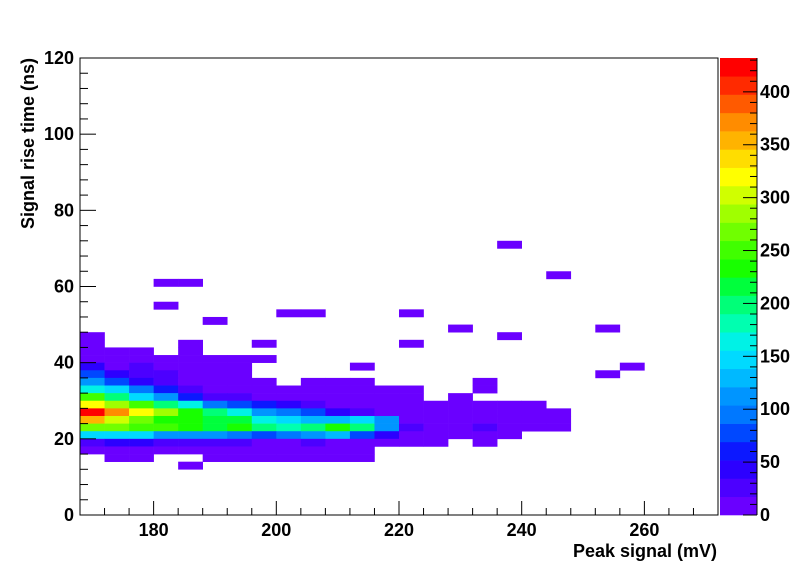 This screenshot has width=796, height=572. I want to click on colorbar-tick-label: 100, so click(775, 409).